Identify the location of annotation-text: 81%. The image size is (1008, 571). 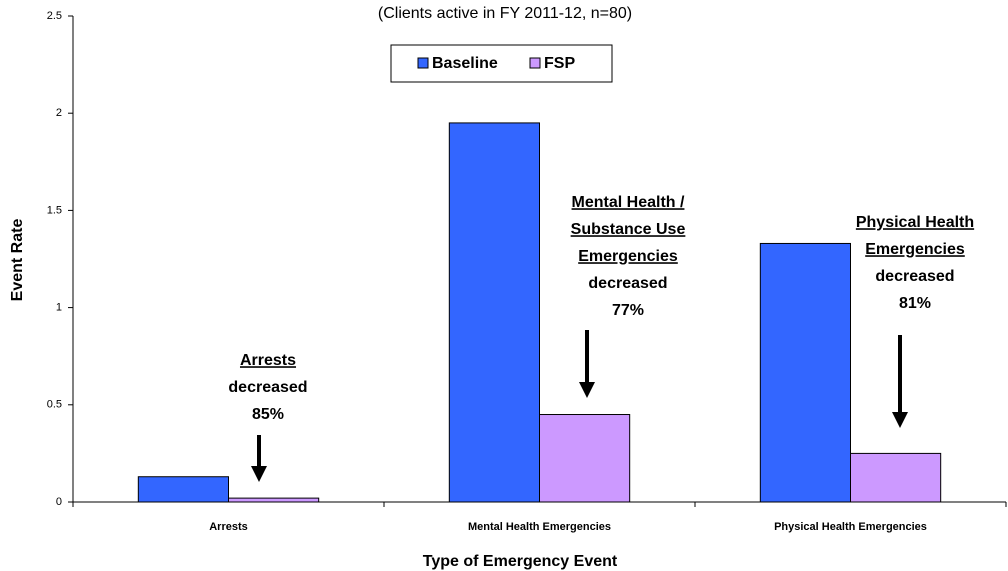
(915, 303).